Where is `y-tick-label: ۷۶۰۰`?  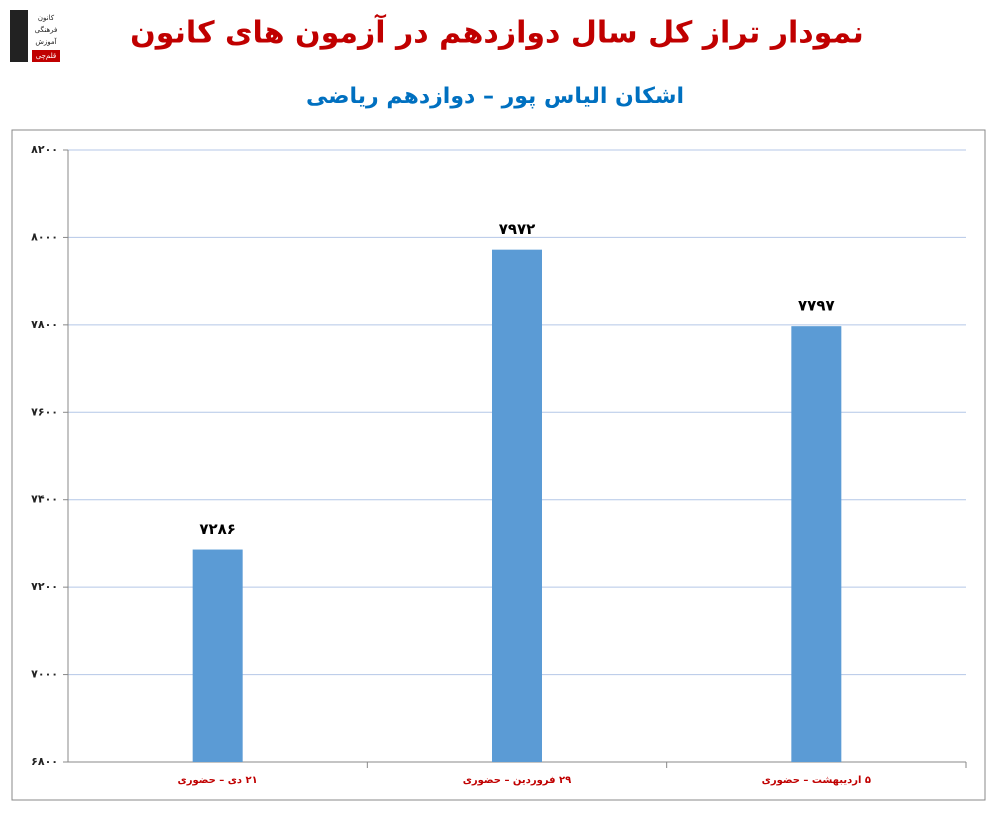 y-tick-label: ۷۶۰۰ is located at coordinates (44, 411).